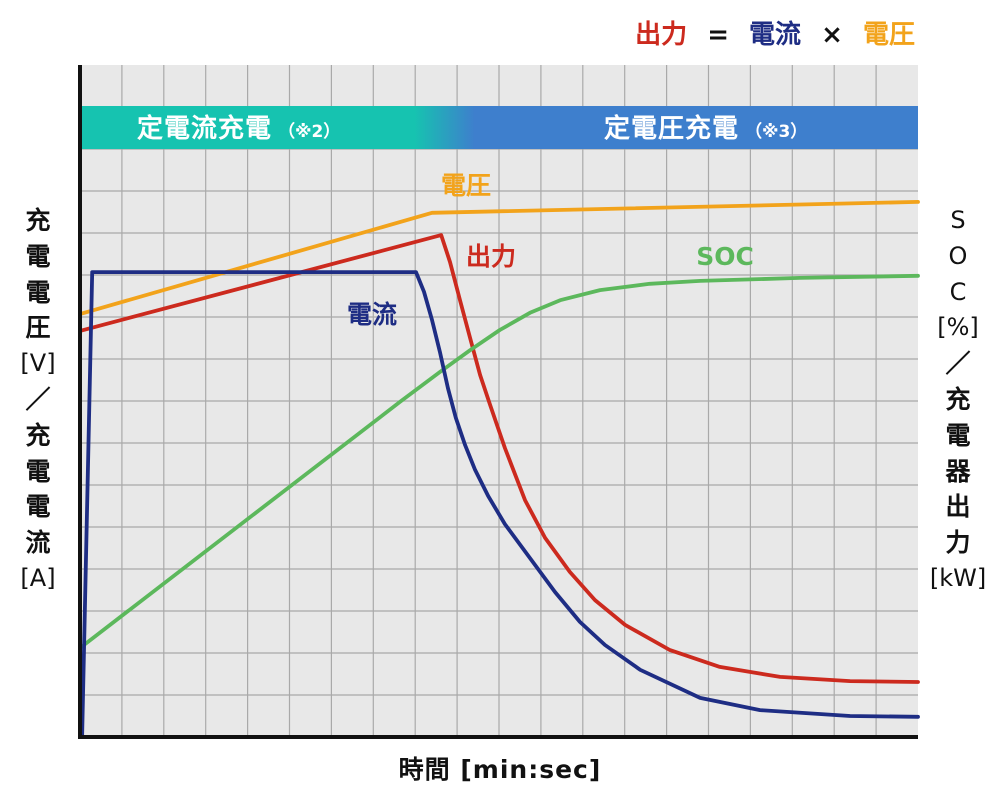  What do you see at coordinates (491, 256) in the screenshot?
I see `output-label: 出力` at bounding box center [491, 256].